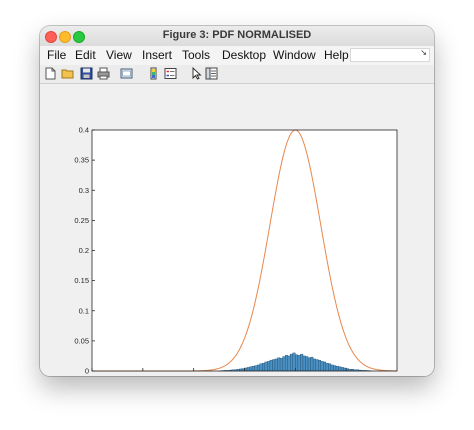 The image size is (474, 430). What do you see at coordinates (346, 375) in the screenshot?
I see `x-tick-label: 4` at bounding box center [346, 375].